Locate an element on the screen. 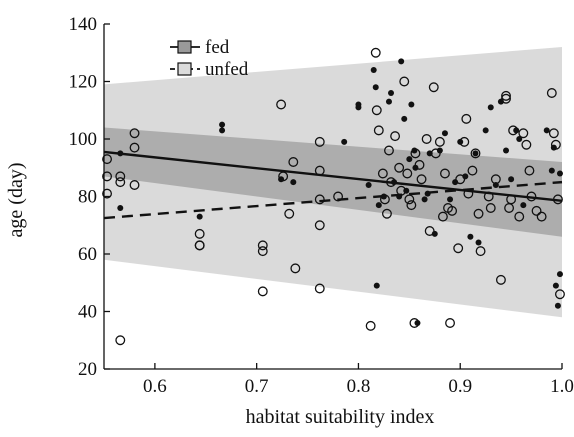  legend-label-unfed: unfed is located at coordinates (227, 69).